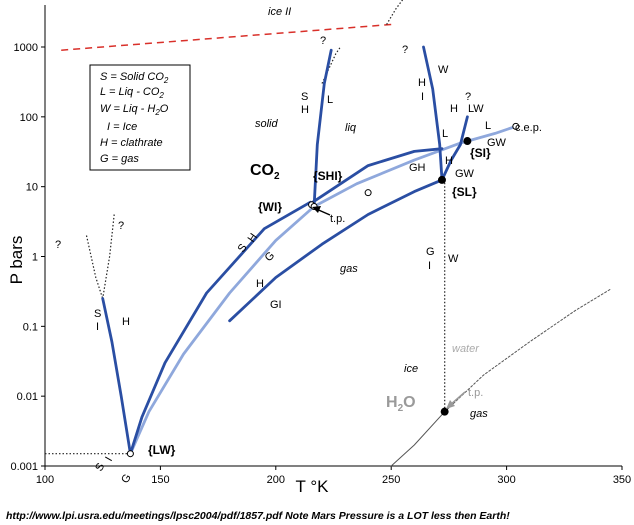 The height and width of the screenshot is (525, 634). What do you see at coordinates (27, 397) in the screenshot?
I see `y-tick-label: 0.01` at bounding box center [27, 397].